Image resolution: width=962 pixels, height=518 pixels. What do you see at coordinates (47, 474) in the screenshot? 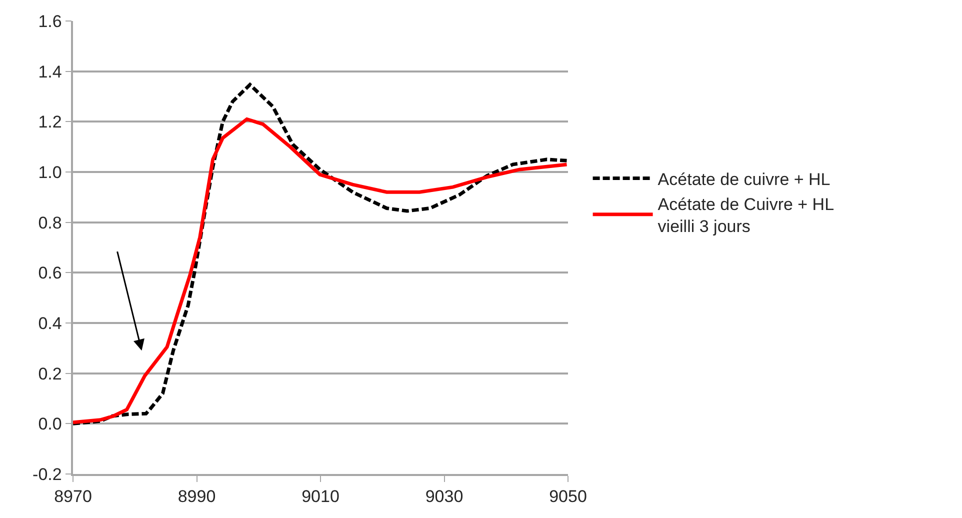
I see `y-tick-label: -0.2` at bounding box center [47, 474].